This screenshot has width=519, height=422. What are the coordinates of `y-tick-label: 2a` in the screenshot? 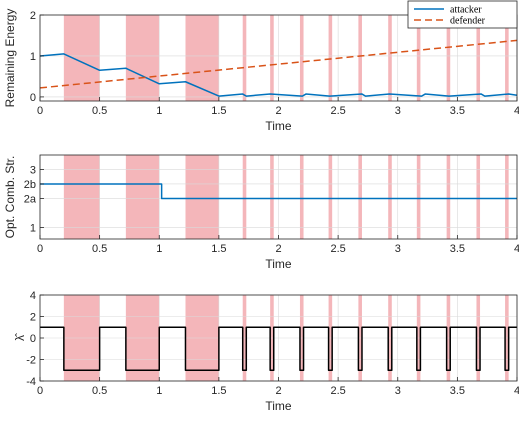 It's located at (30, 199).